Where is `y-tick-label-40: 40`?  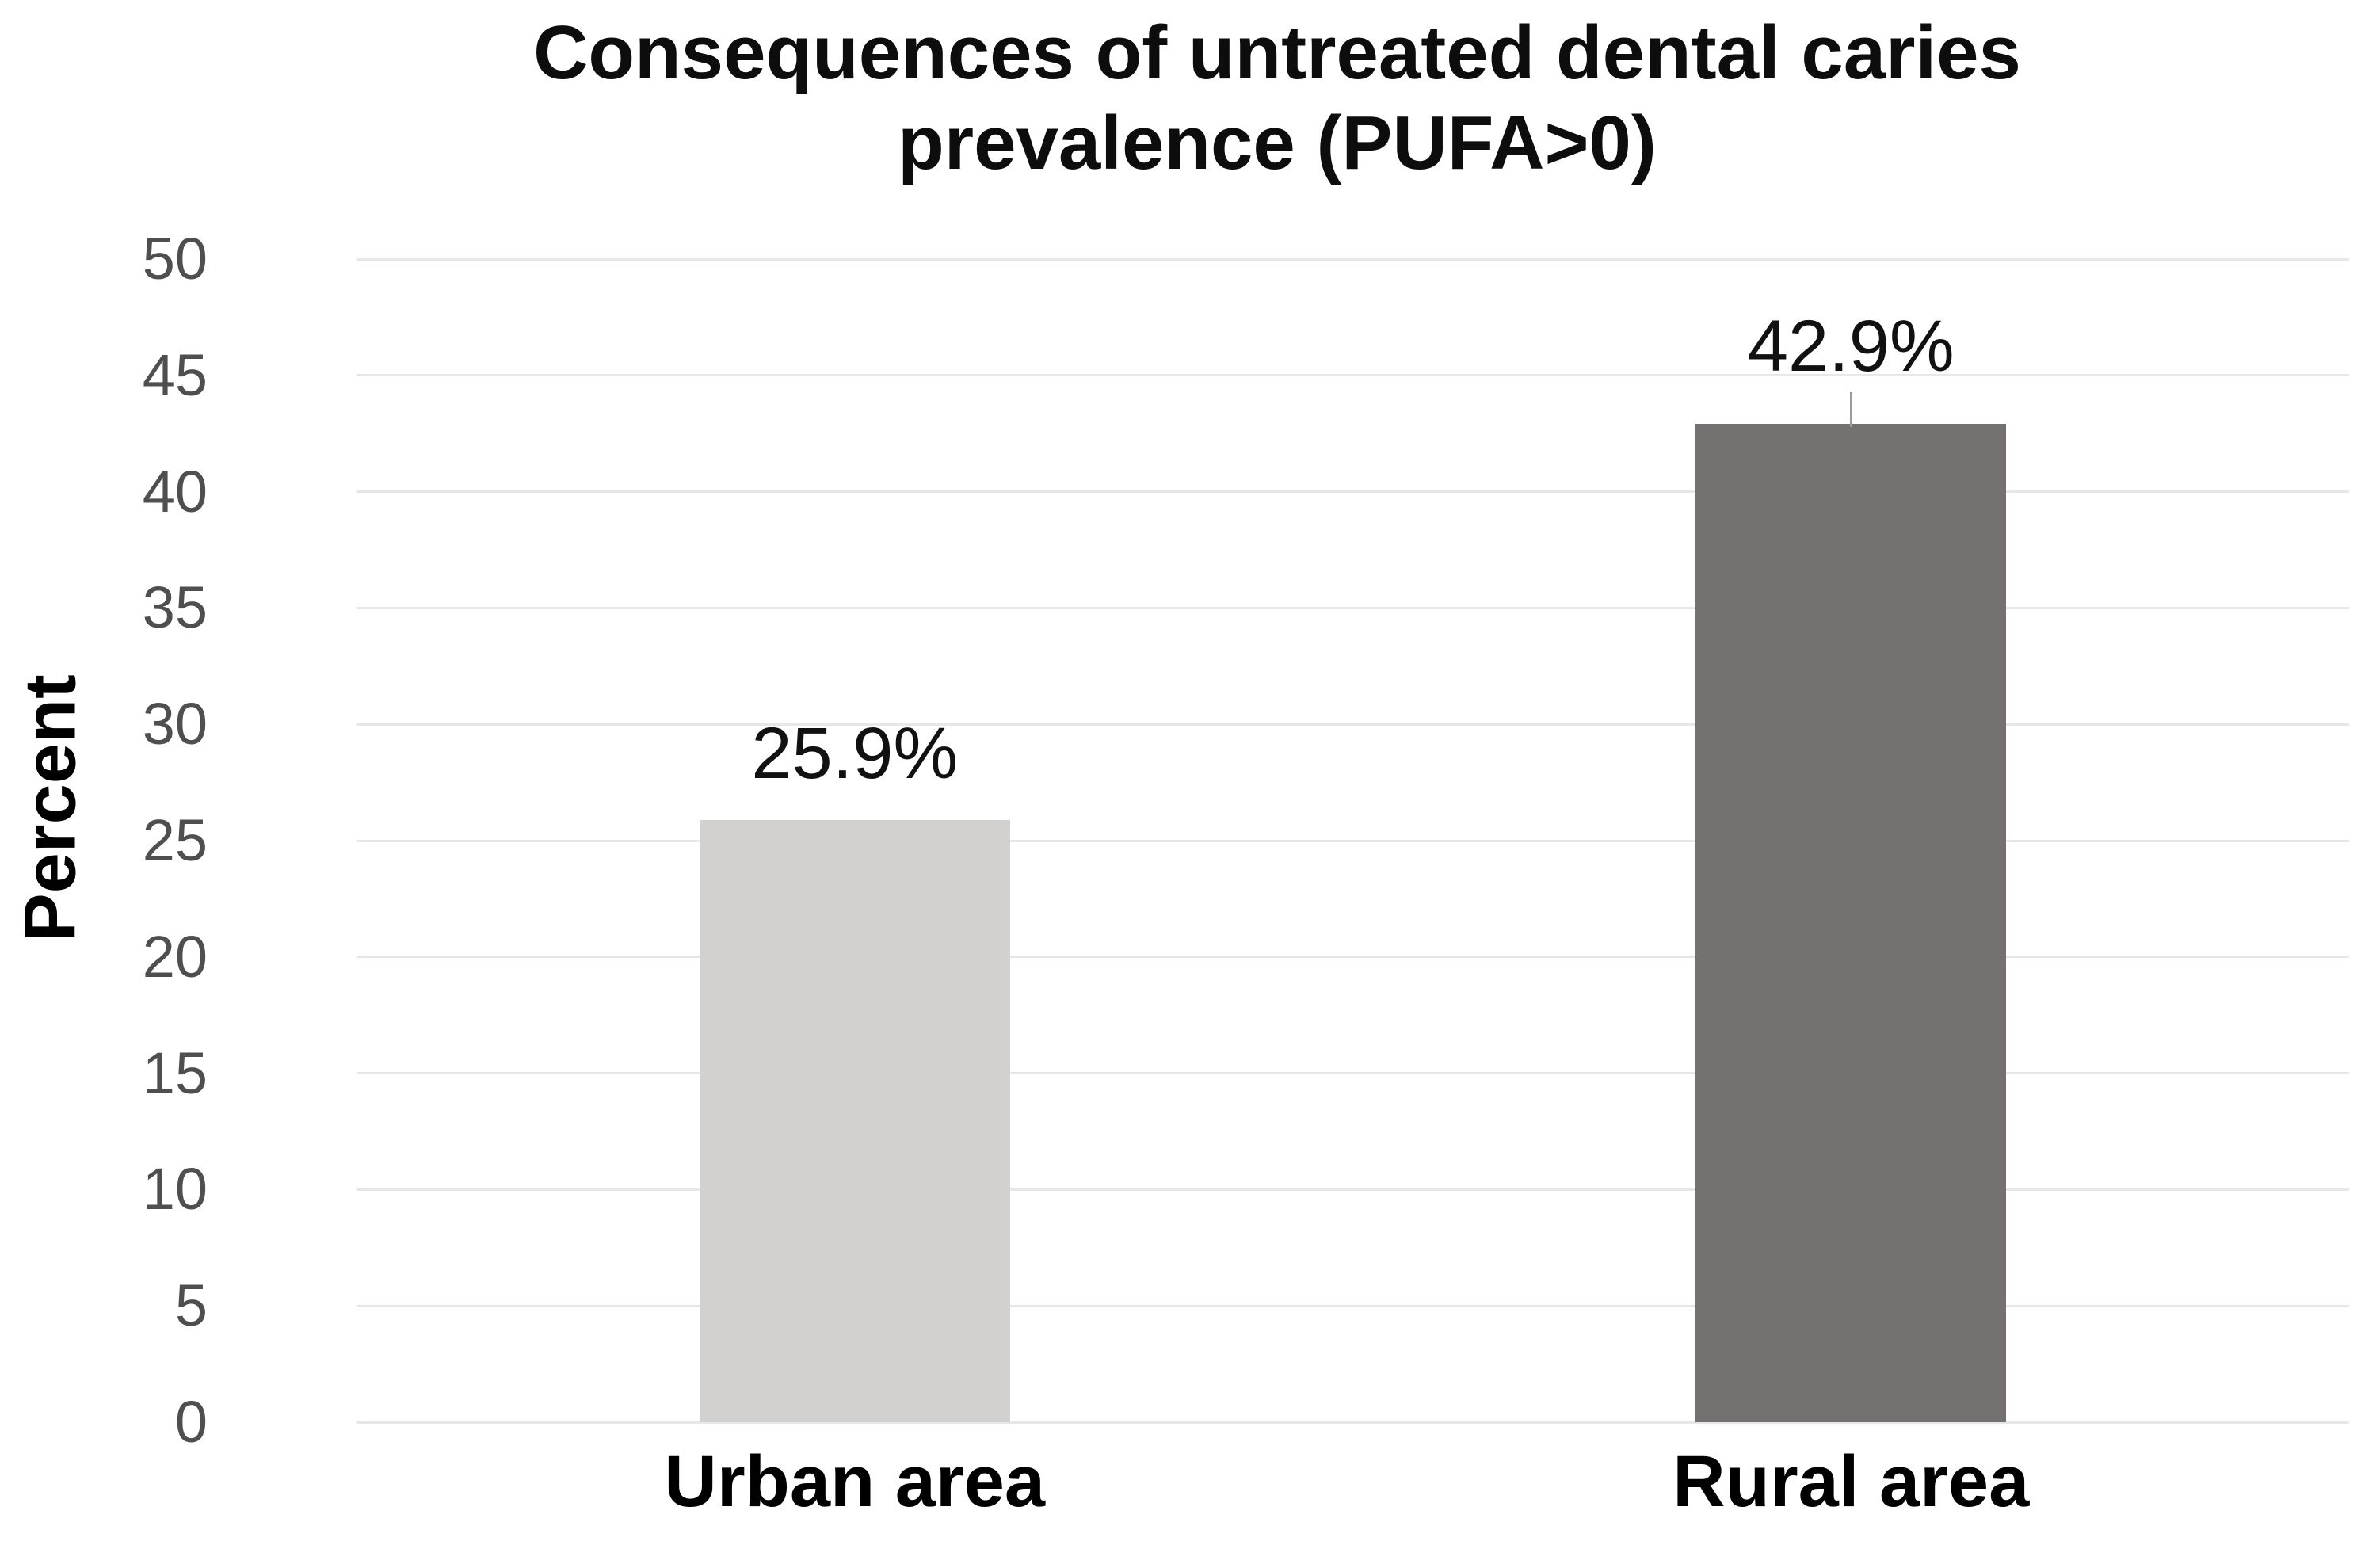 y-tick-label-40: 40 is located at coordinates (175, 492).